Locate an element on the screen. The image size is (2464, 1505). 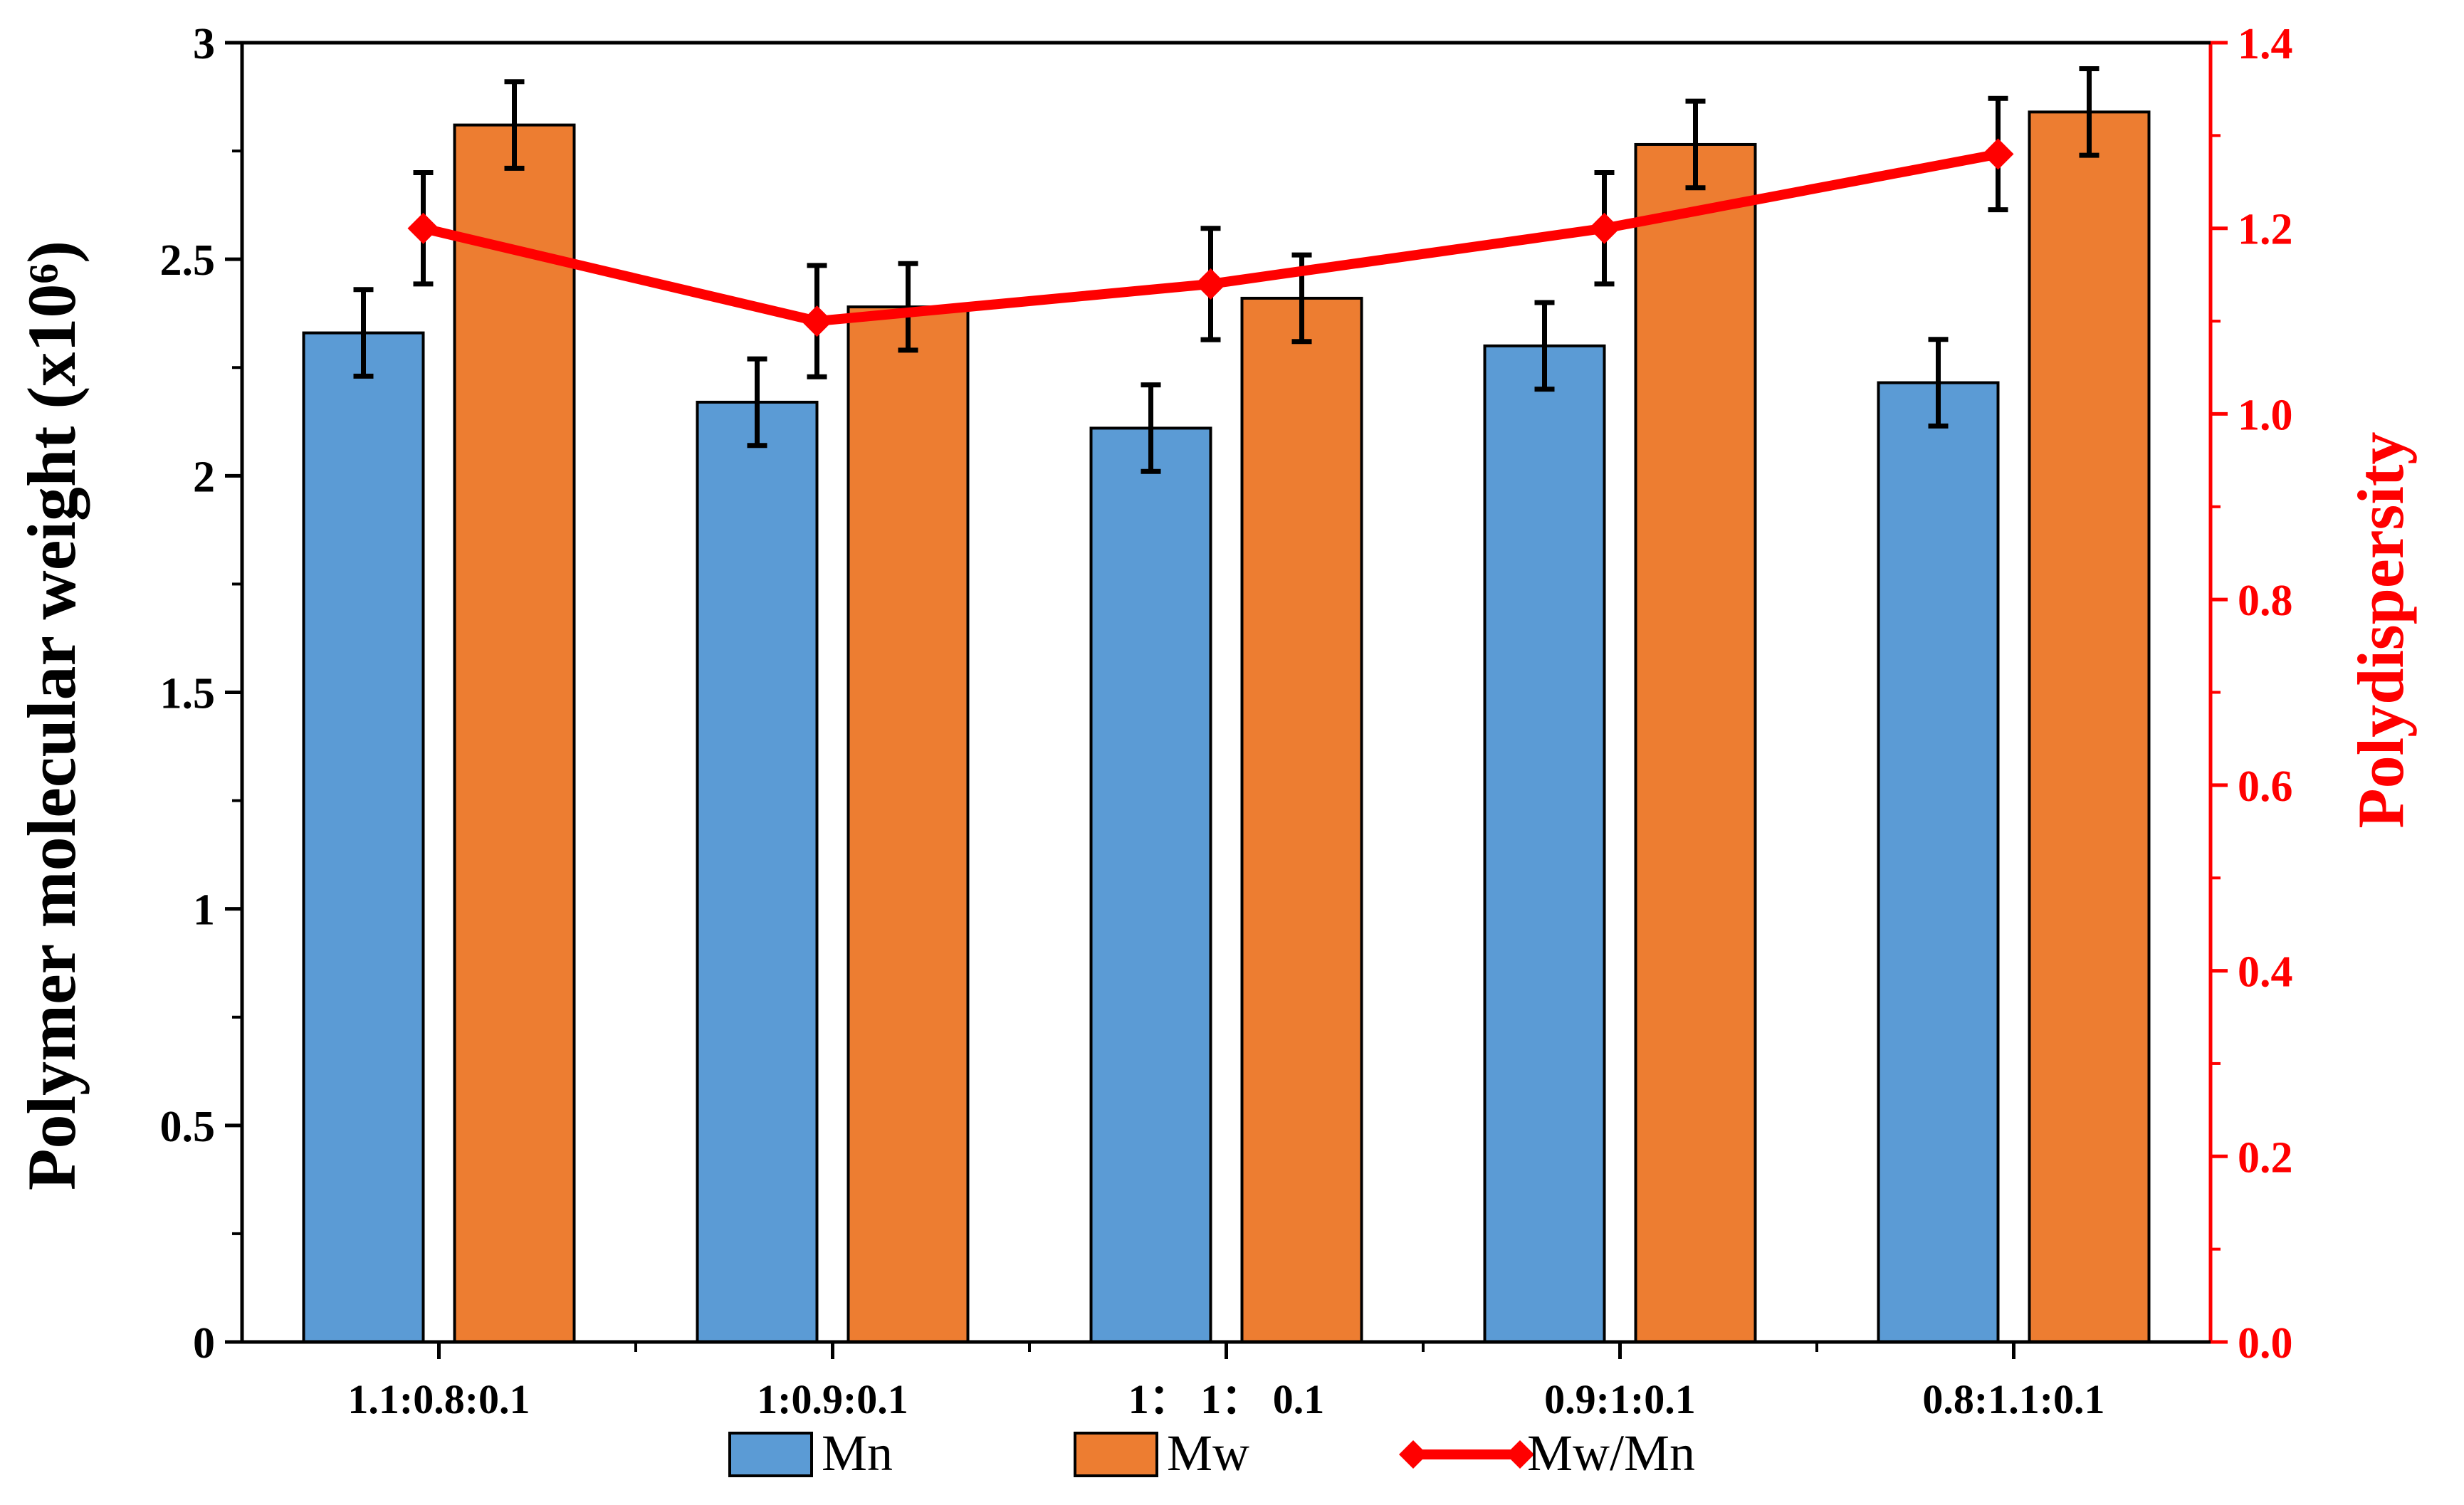
x-tick-label: 1： 1： 0.1 is located at coordinates (1226, 1399).